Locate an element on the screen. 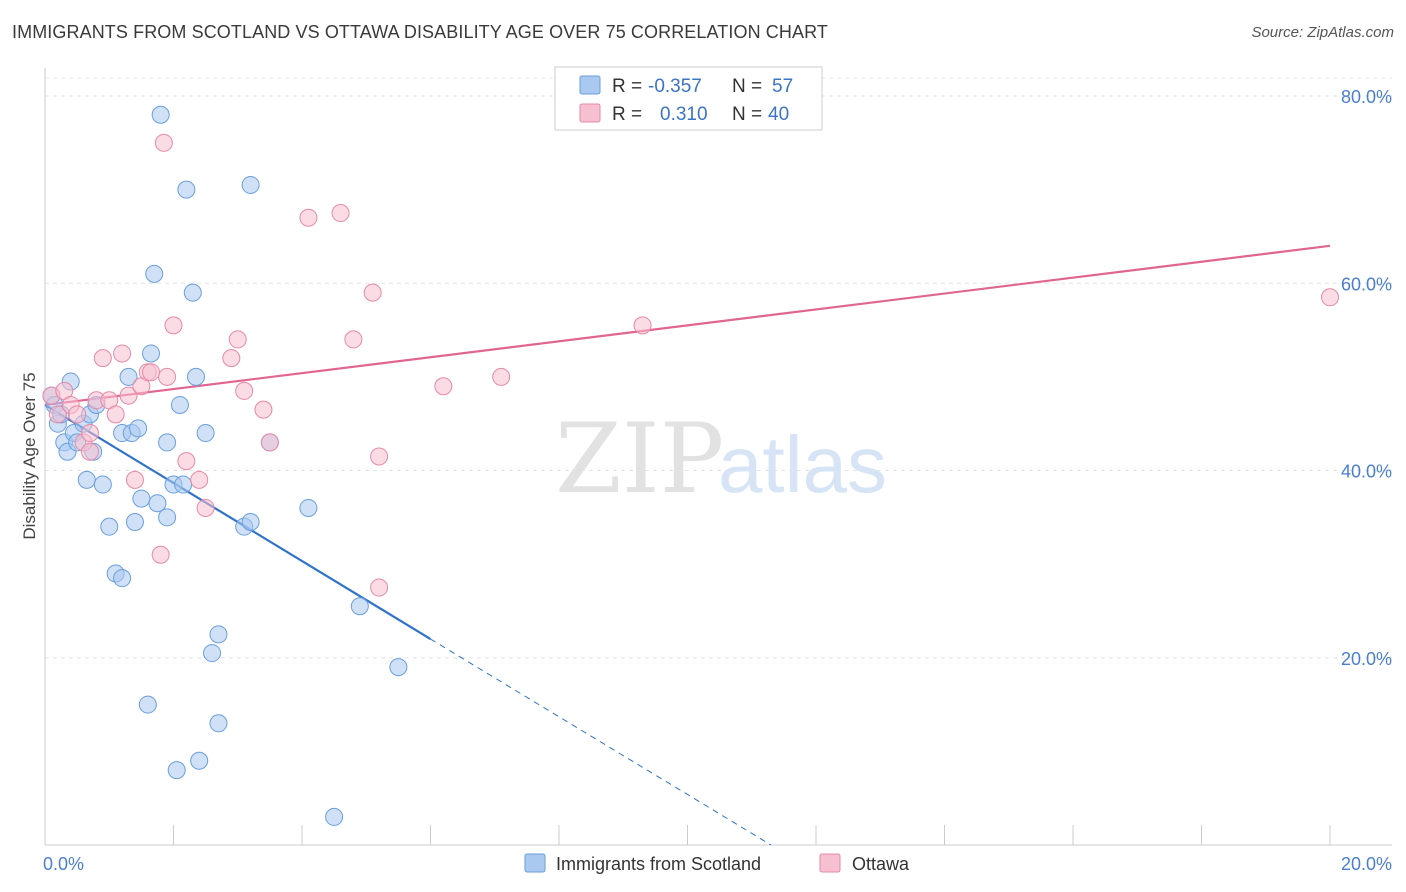 Image resolution: width=1406 pixels, height=892 pixels. y-tick-label-2: 60.0% is located at coordinates (1366, 284).